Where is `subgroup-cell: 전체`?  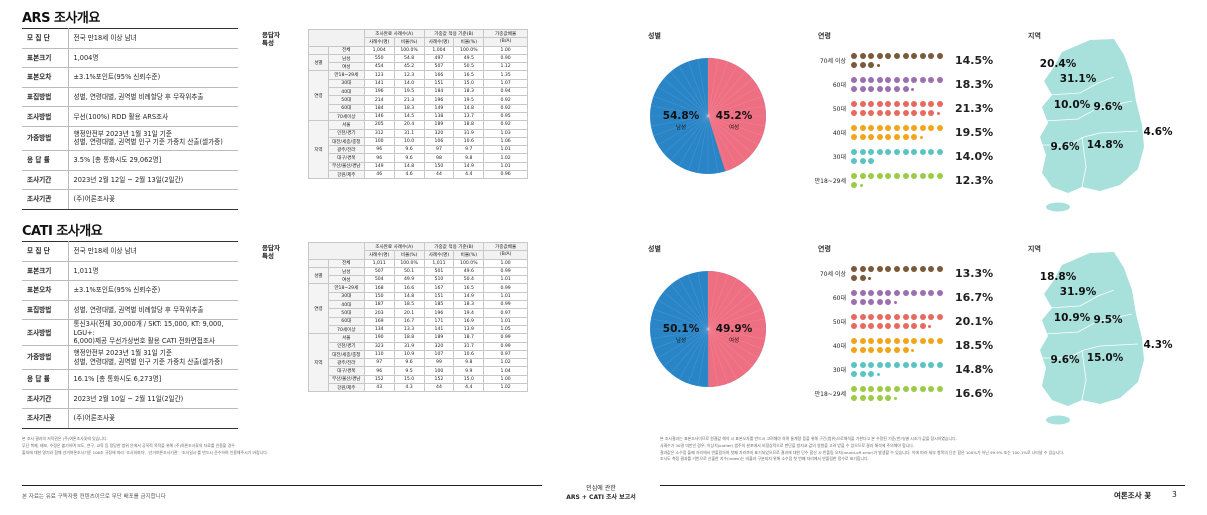 subgroup-cell: 전체 is located at coordinates (346, 263).